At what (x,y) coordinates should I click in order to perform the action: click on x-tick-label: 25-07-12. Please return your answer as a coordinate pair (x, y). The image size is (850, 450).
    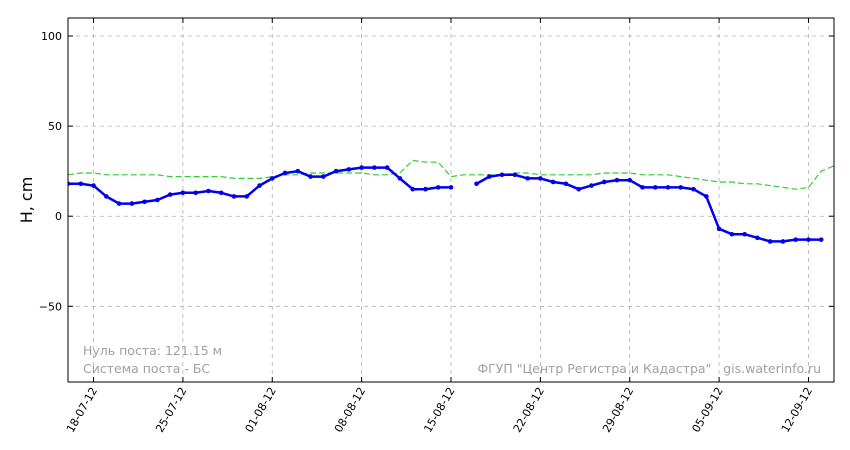
    Looking at the image, I should click on (171, 410).